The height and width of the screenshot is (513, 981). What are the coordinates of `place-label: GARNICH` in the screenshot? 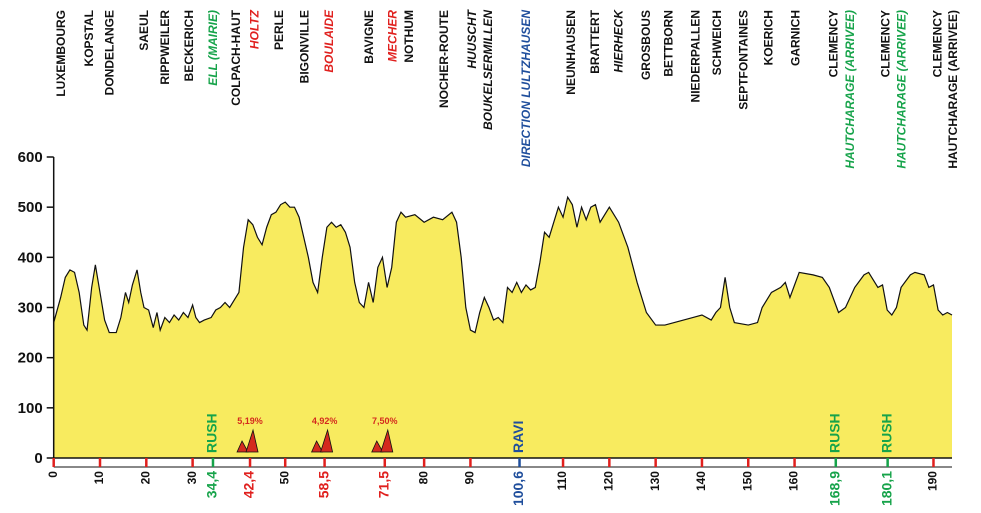 It's located at (796, 38).